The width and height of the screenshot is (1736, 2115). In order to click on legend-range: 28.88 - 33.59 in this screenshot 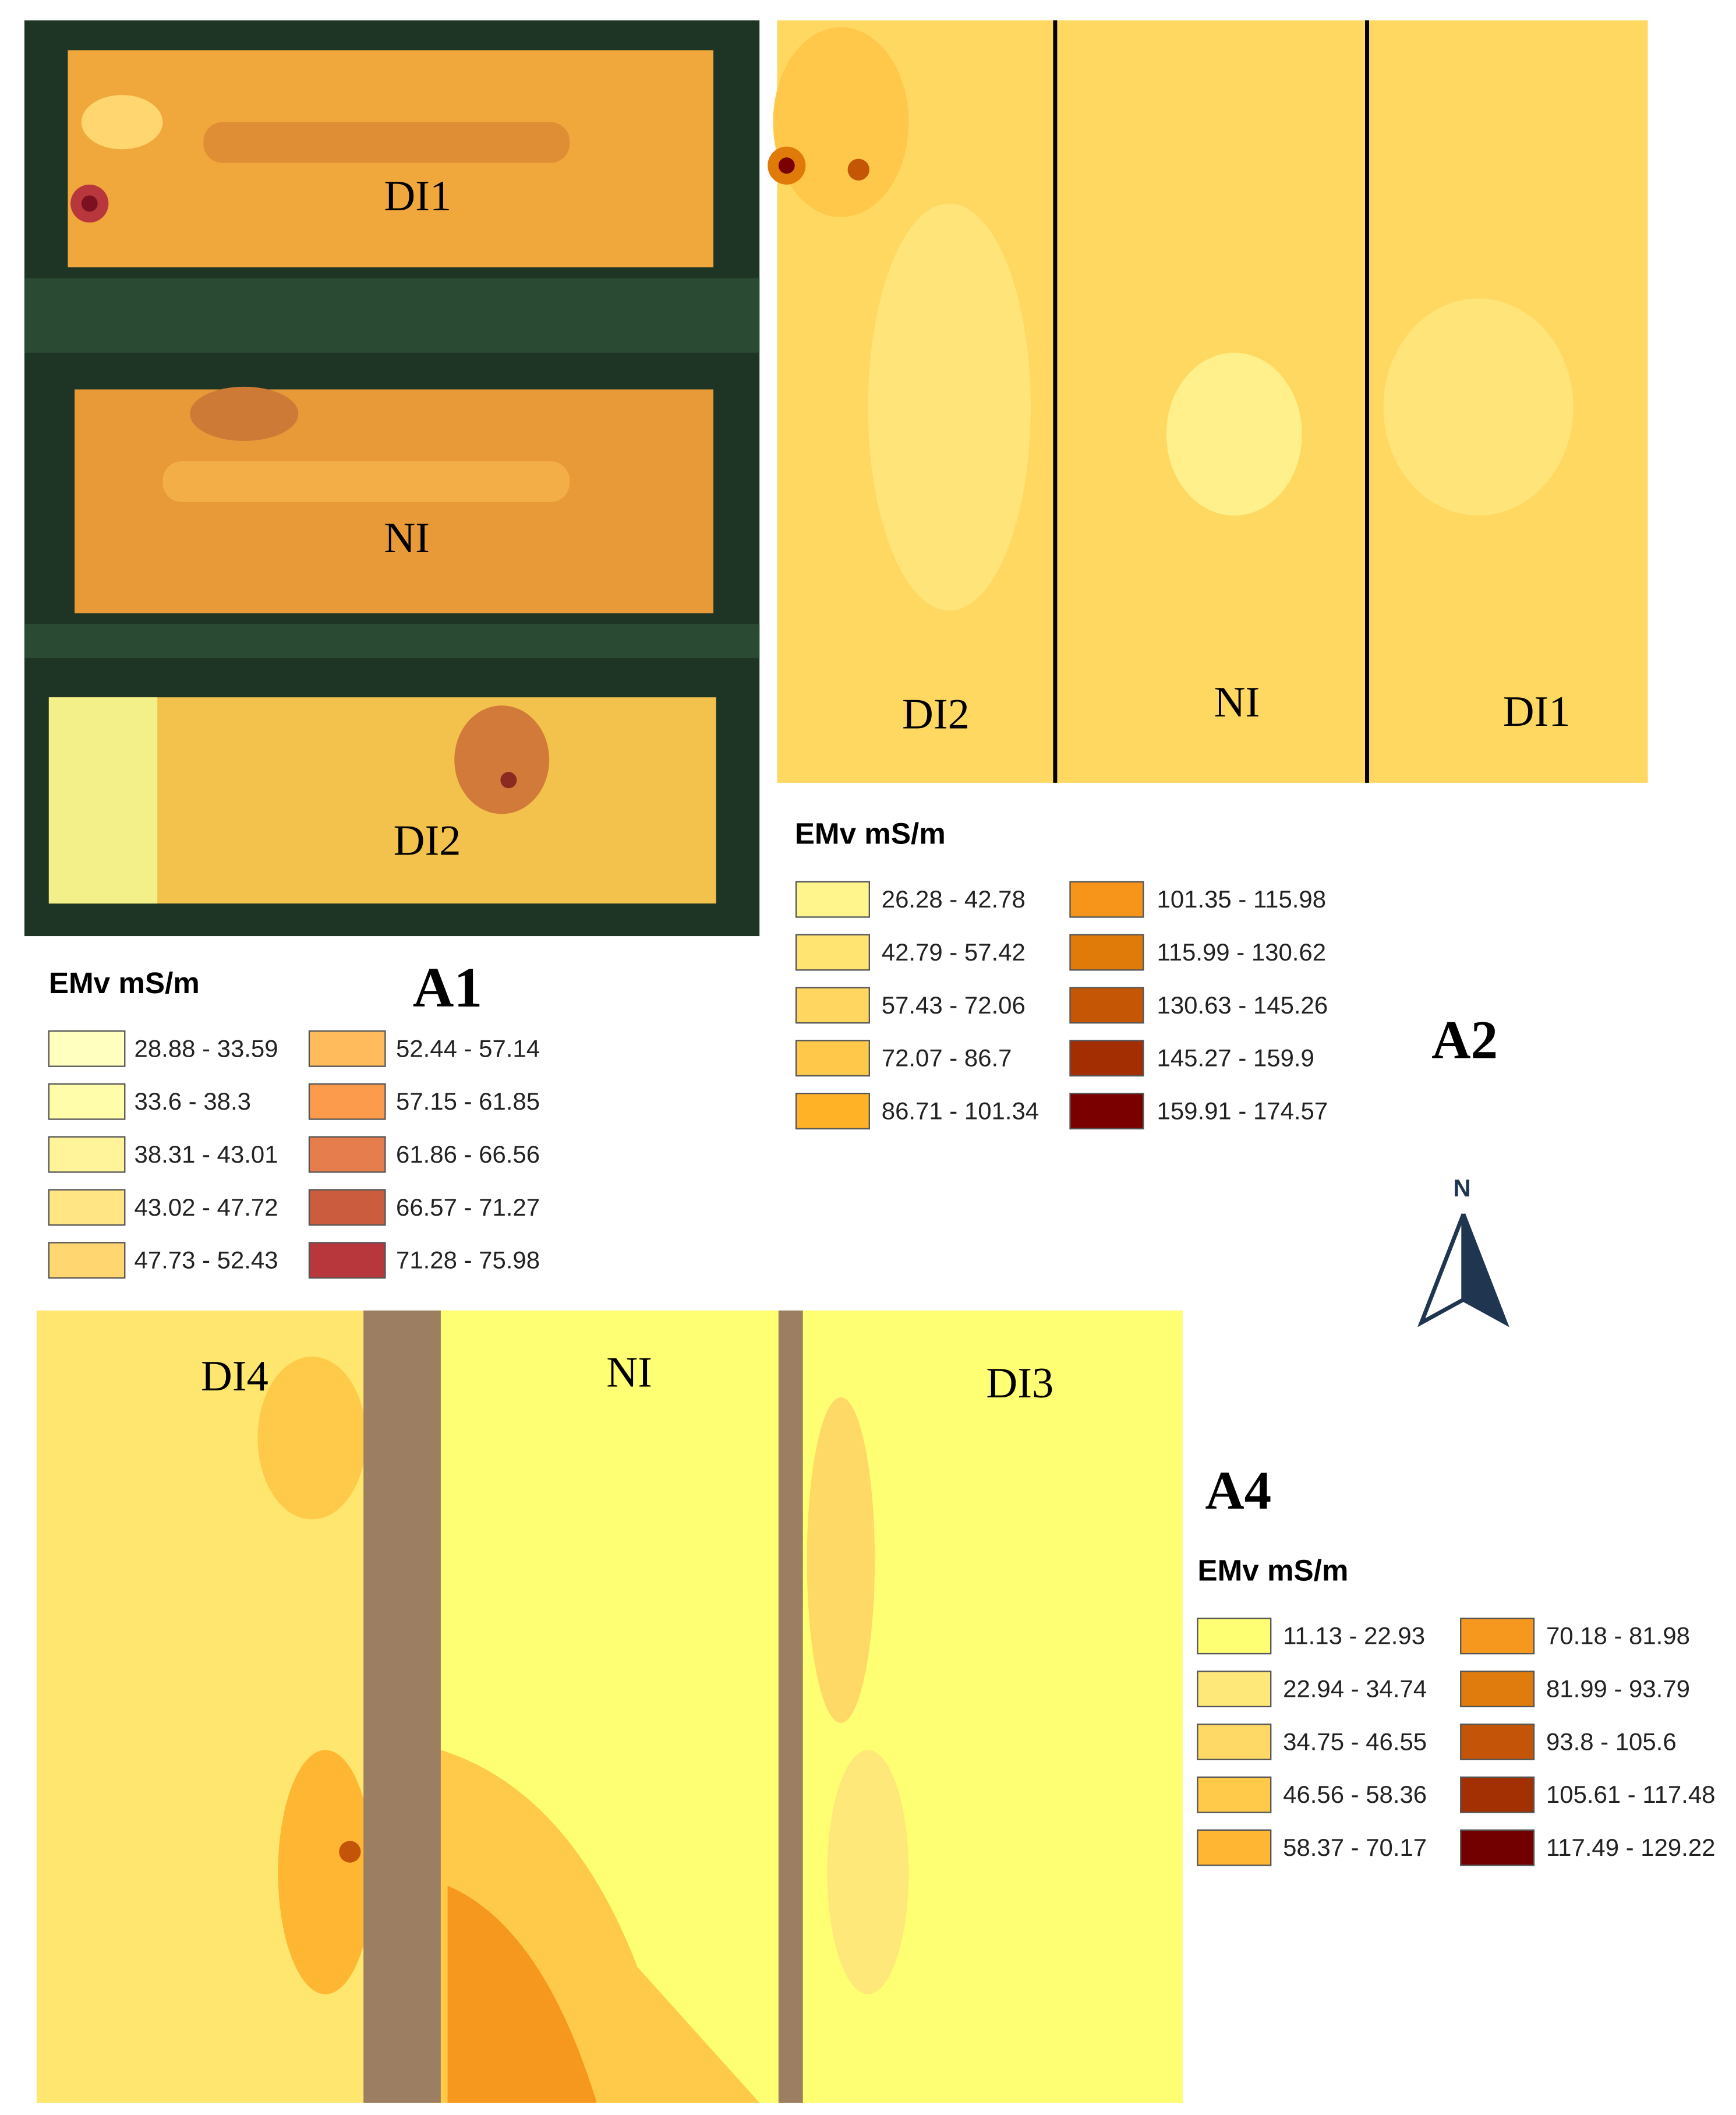, I will do `click(207, 1048)`.